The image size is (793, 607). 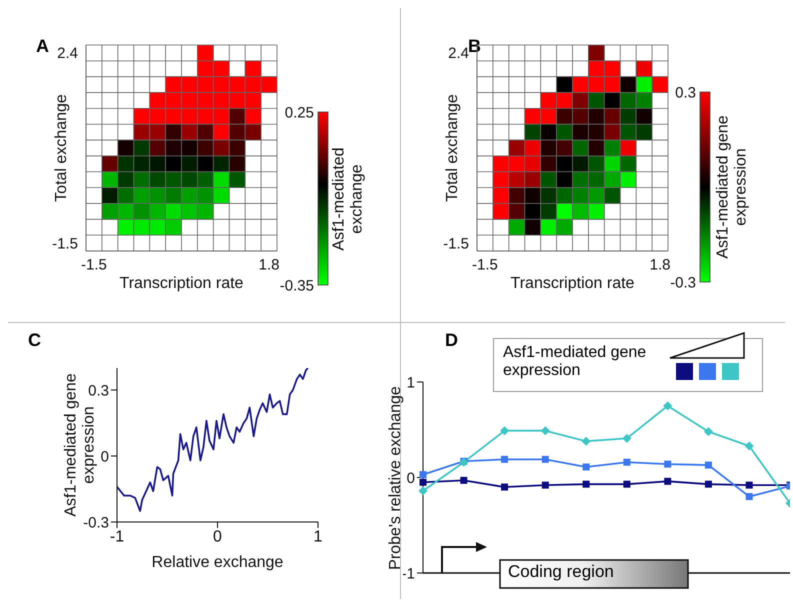 What do you see at coordinates (485, 265) in the screenshot?
I see `x-tick-label: -1.5` at bounding box center [485, 265].